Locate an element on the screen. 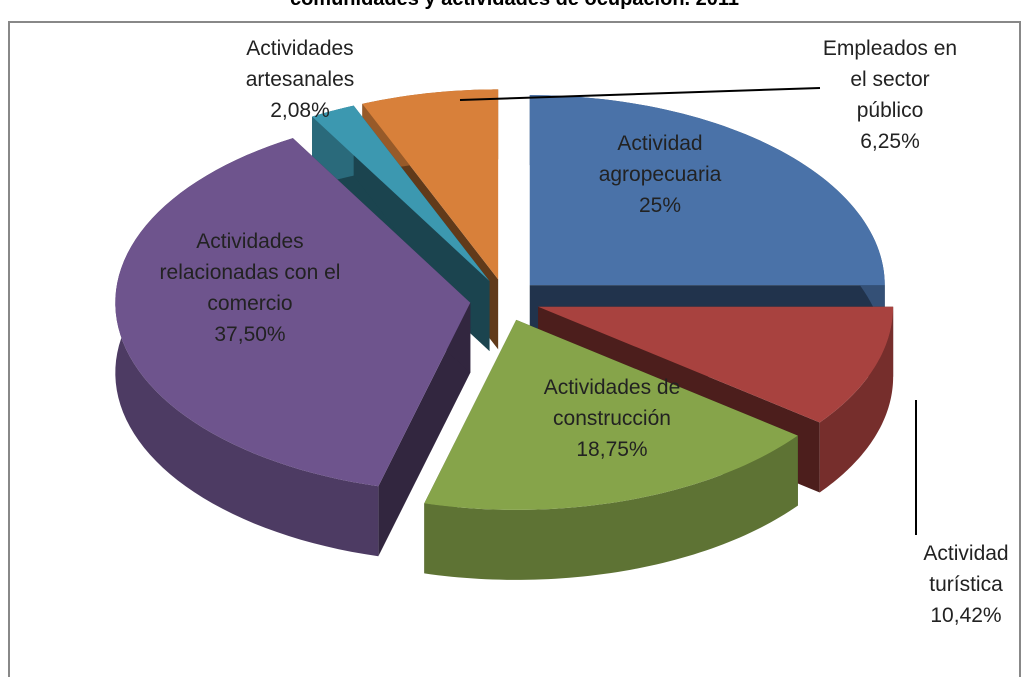 This screenshot has width=1029, height=677. data-label: Actividades artesanales 2,08% is located at coordinates (300, 79).